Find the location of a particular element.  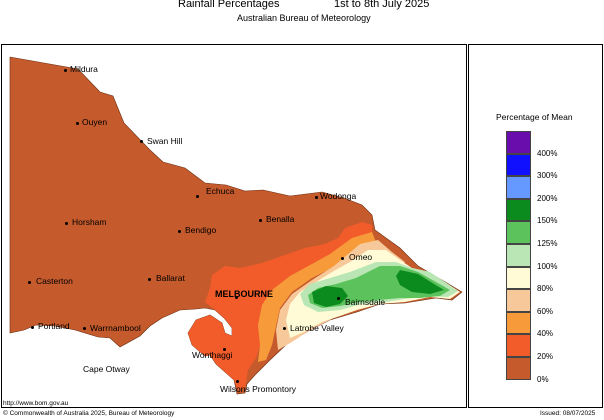

place-wonthaggi: Wonthaggi is located at coordinates (212, 355).